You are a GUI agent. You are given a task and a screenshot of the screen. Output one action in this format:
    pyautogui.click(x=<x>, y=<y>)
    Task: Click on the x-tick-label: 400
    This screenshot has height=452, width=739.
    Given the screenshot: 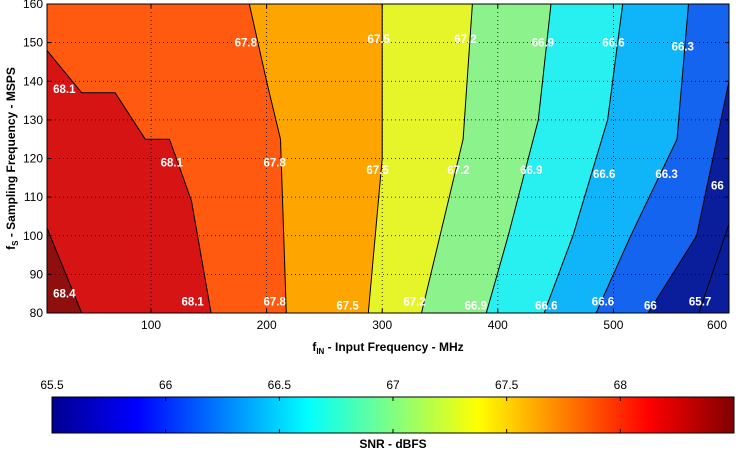 What is the action you would take?
    pyautogui.click(x=498, y=325)
    